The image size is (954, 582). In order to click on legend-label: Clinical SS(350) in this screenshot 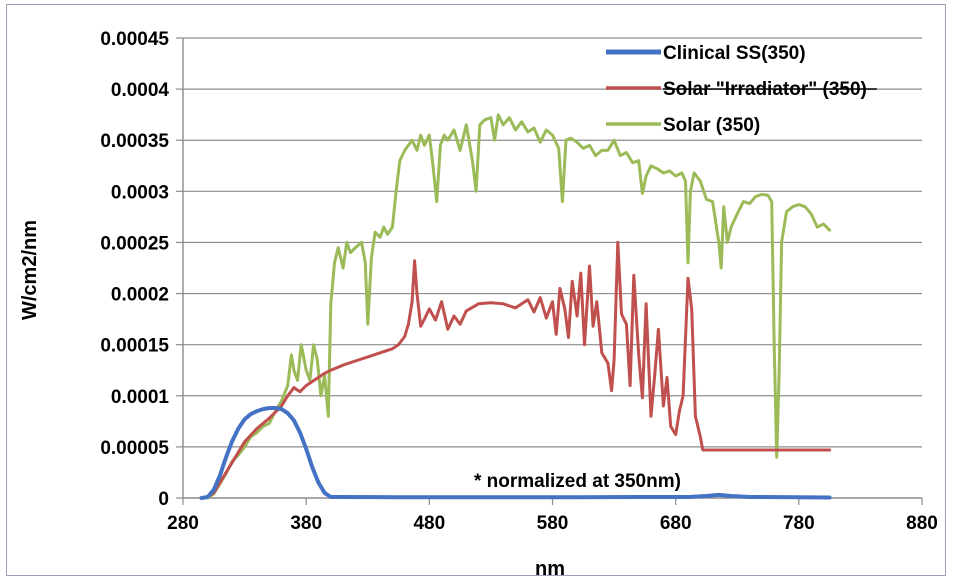, I will do `click(734, 53)`.